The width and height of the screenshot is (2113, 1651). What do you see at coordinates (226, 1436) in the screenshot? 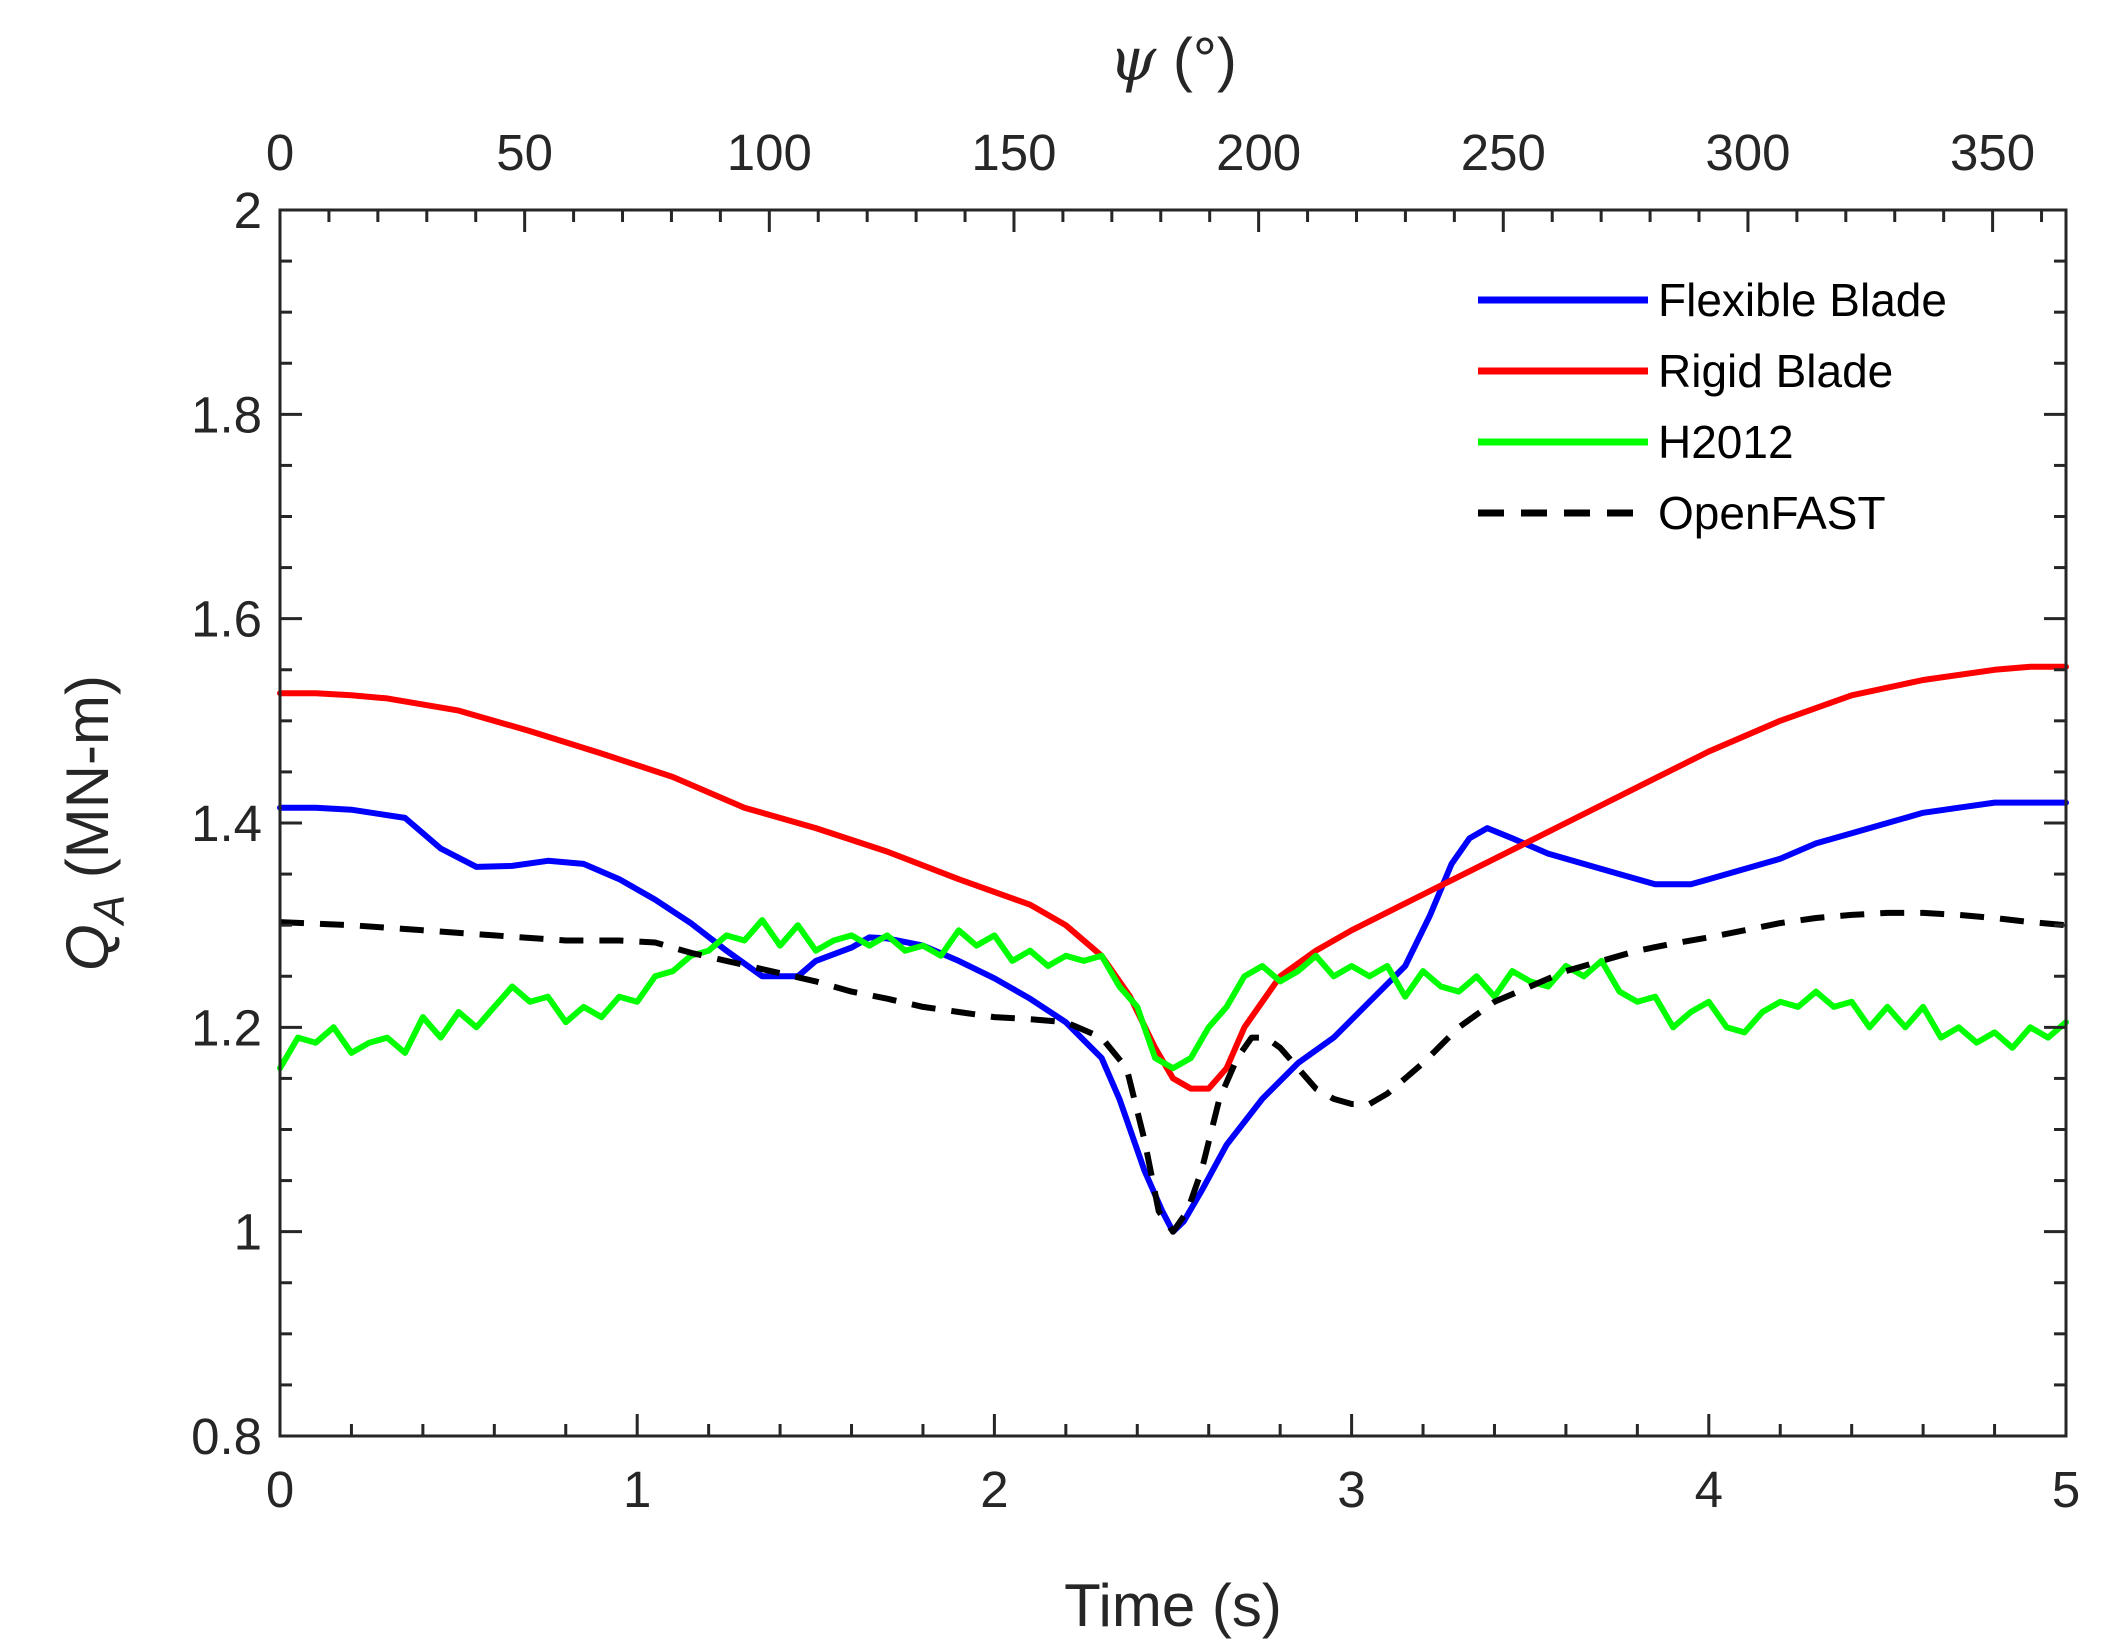
I see `y-tick-label: 0.8` at bounding box center [226, 1436].